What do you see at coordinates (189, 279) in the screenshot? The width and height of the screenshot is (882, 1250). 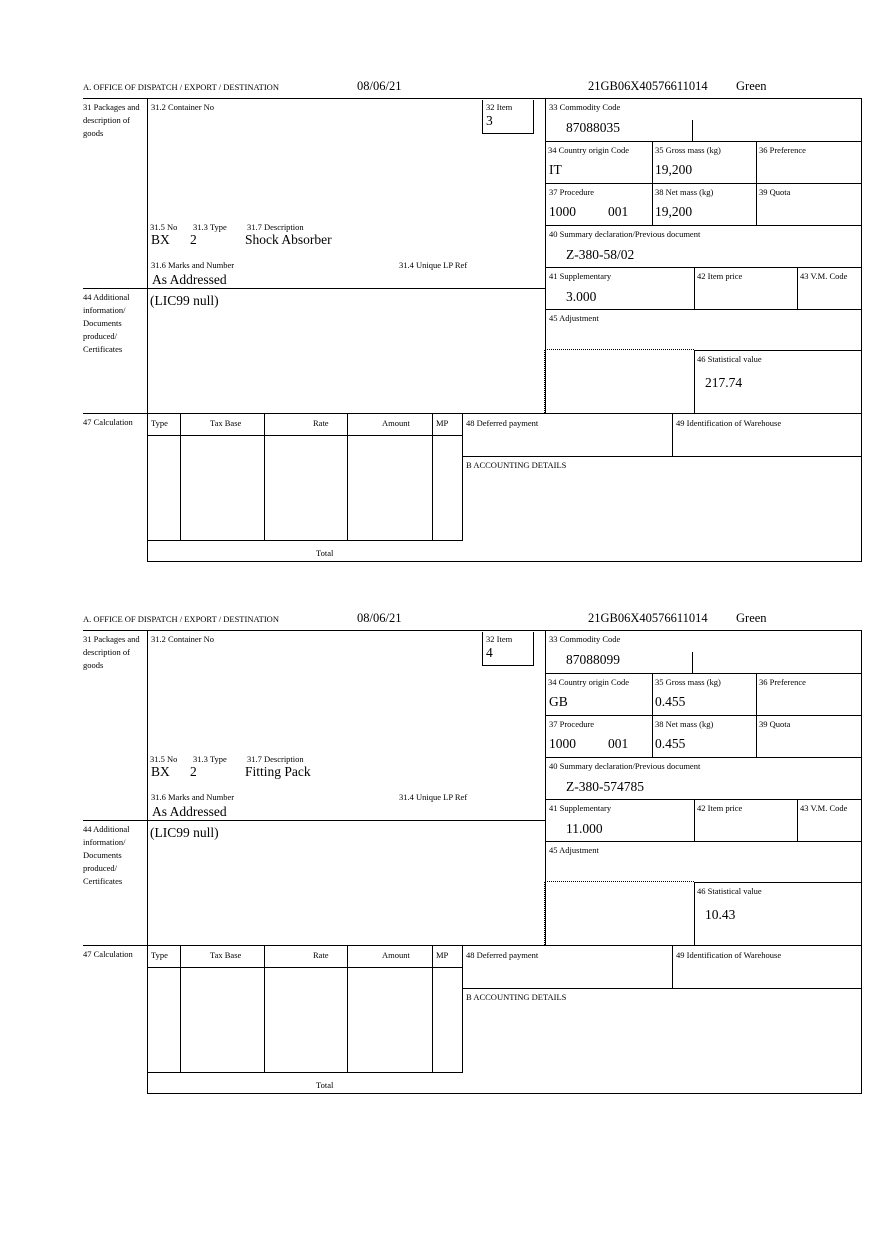 I see `marks-value: As Addressed` at bounding box center [189, 279].